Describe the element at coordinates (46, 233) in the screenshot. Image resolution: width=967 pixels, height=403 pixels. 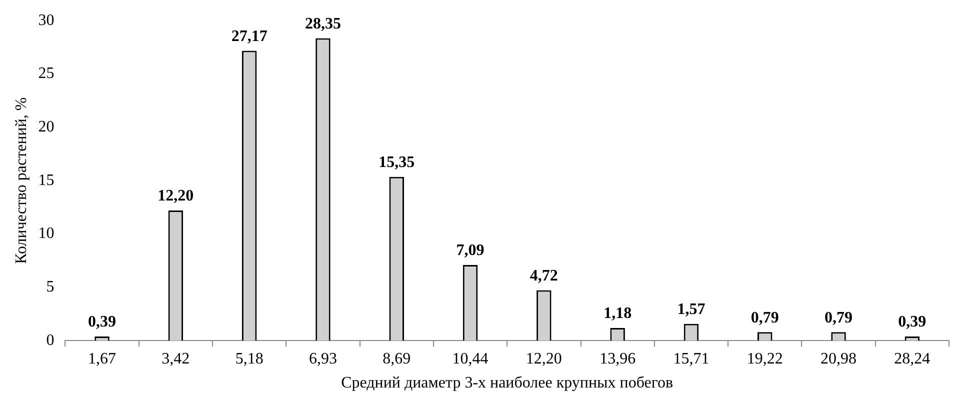
I see `y-tick-label: 10` at that location.